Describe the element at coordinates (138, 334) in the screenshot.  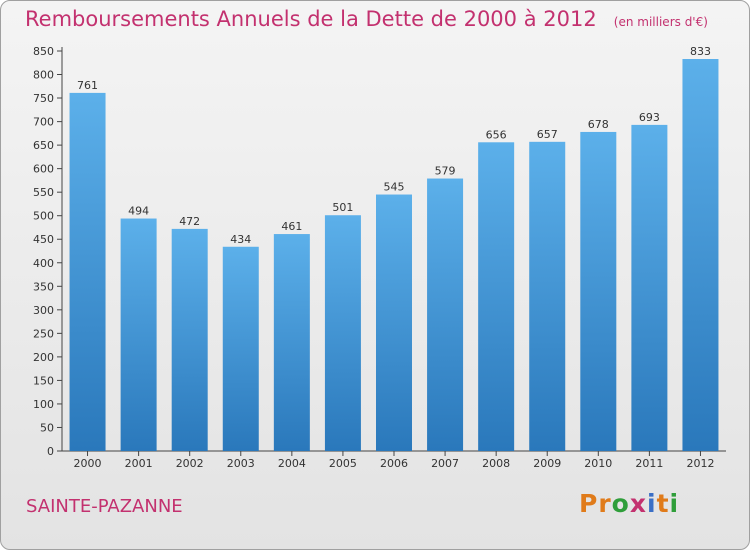
I see `bar-2001` at that location.